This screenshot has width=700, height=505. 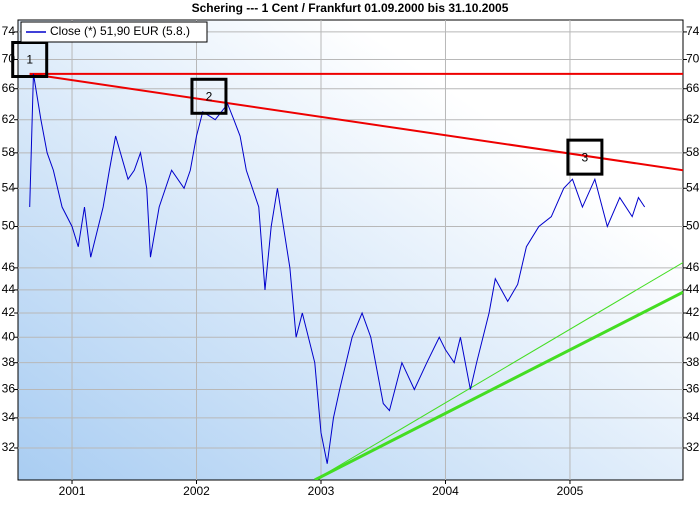 I want to click on legend-box, so click(x=114, y=32).